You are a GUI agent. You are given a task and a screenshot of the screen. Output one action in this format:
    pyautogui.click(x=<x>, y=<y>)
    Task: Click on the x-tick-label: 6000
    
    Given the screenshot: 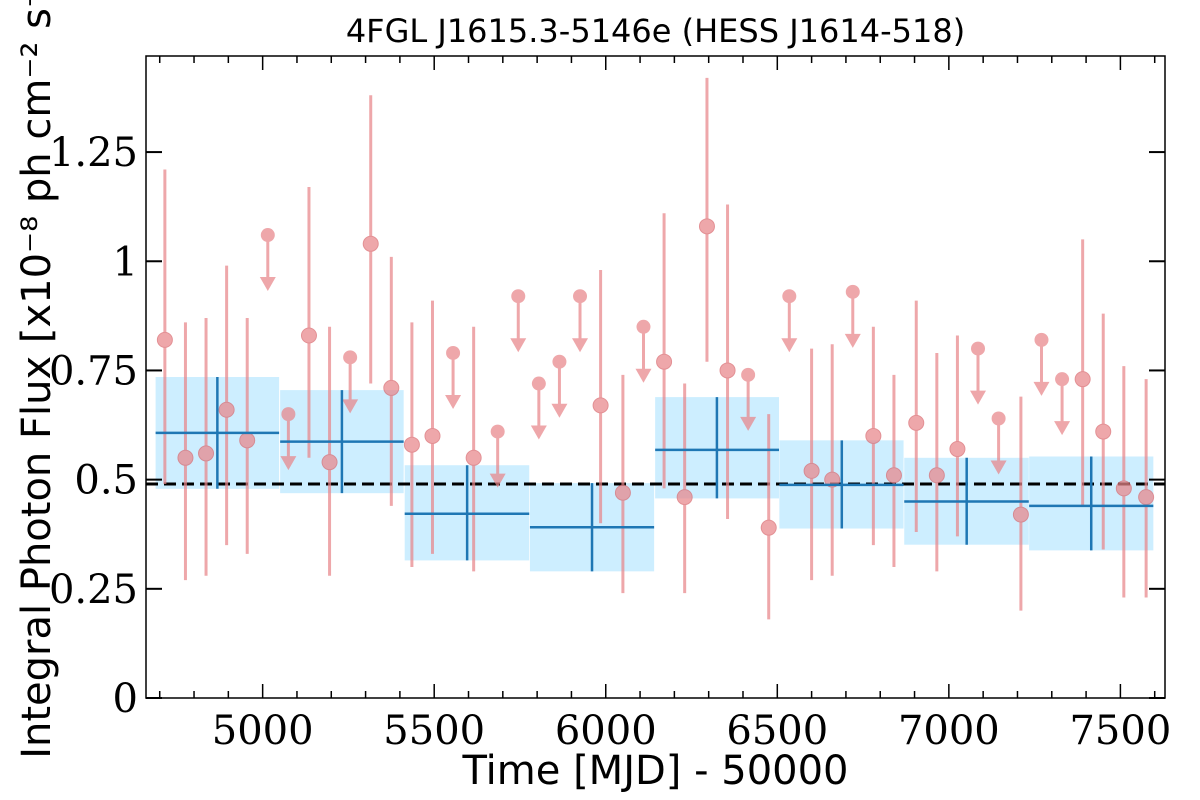 What is the action you would take?
    pyautogui.click(x=606, y=731)
    